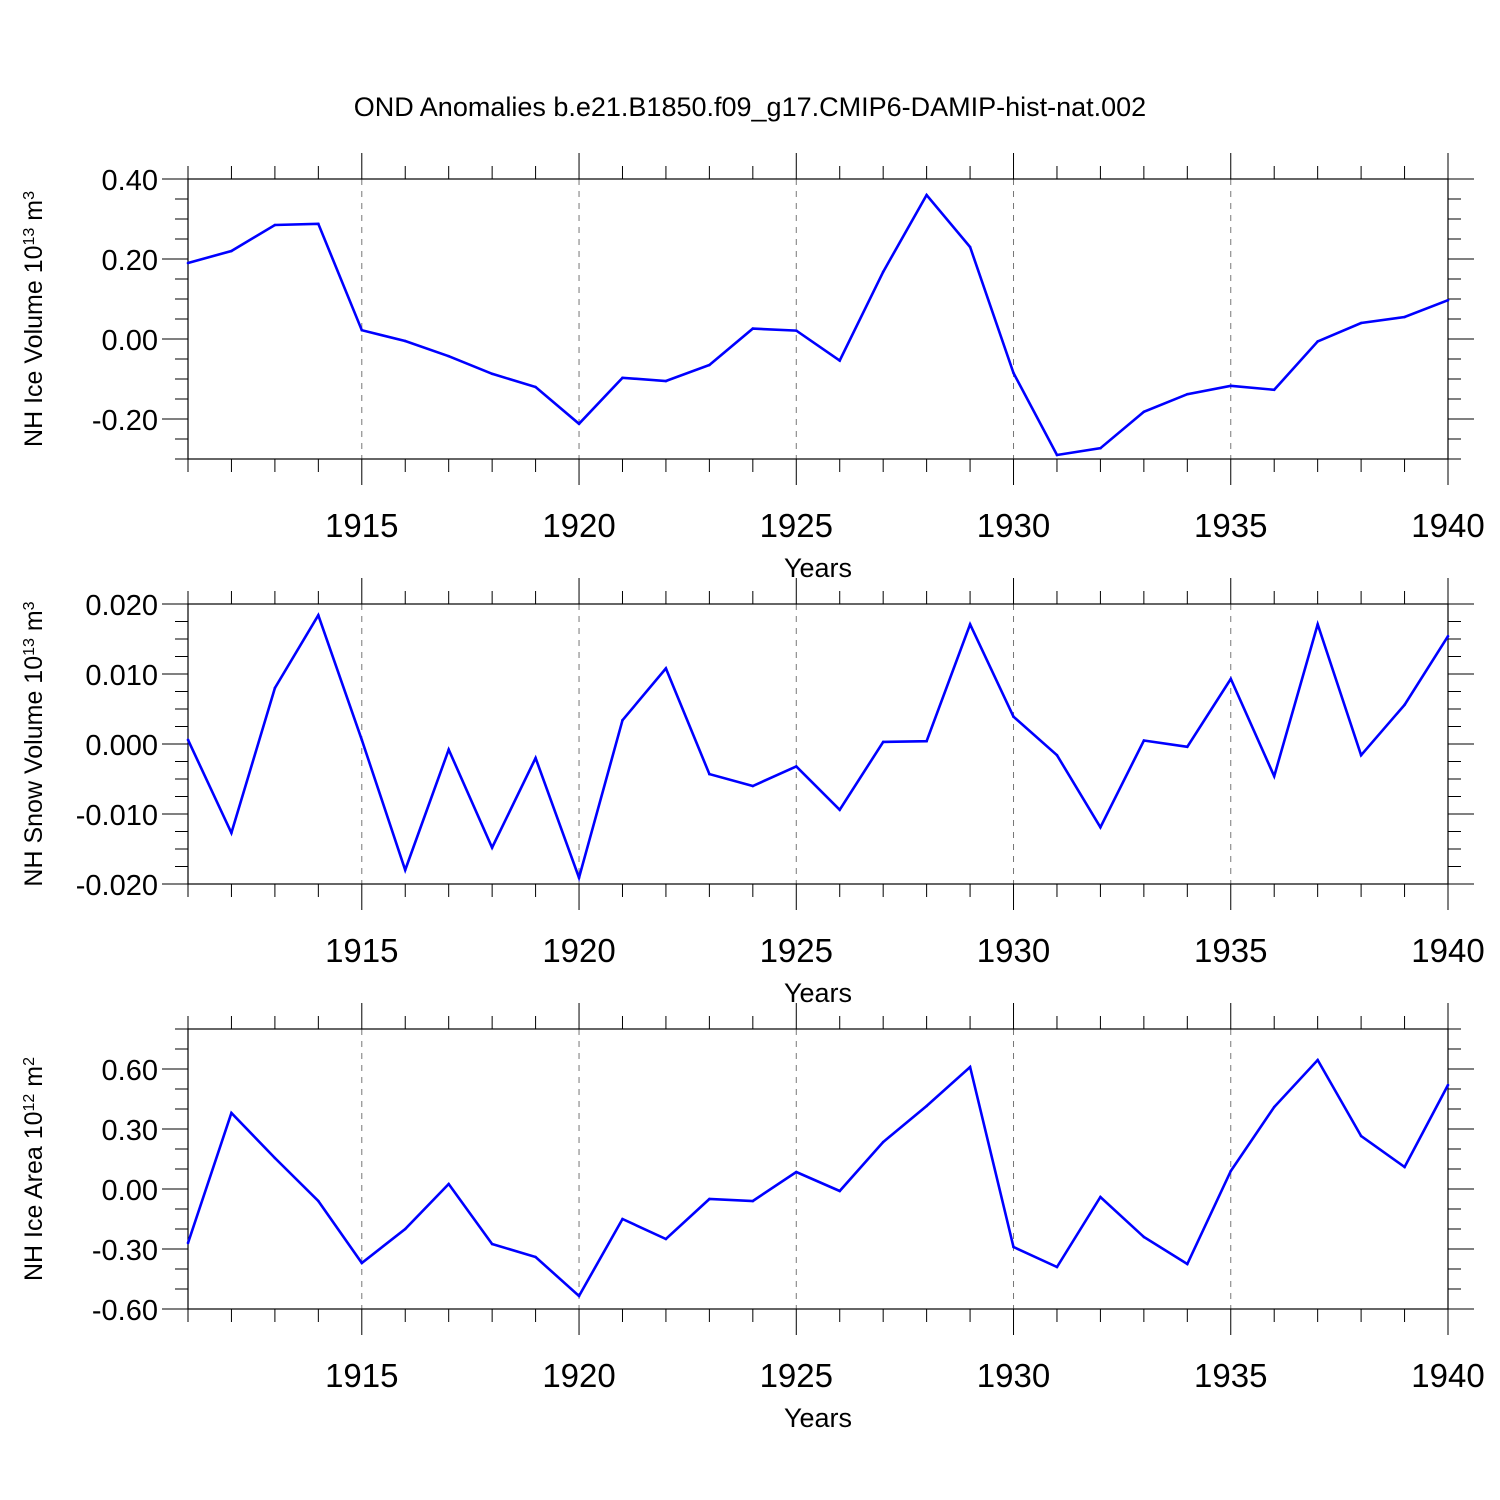 Image resolution: width=1500 pixels, height=1500 pixels. I want to click on y-axis-label-exponent: 12, so click(29, 1103).